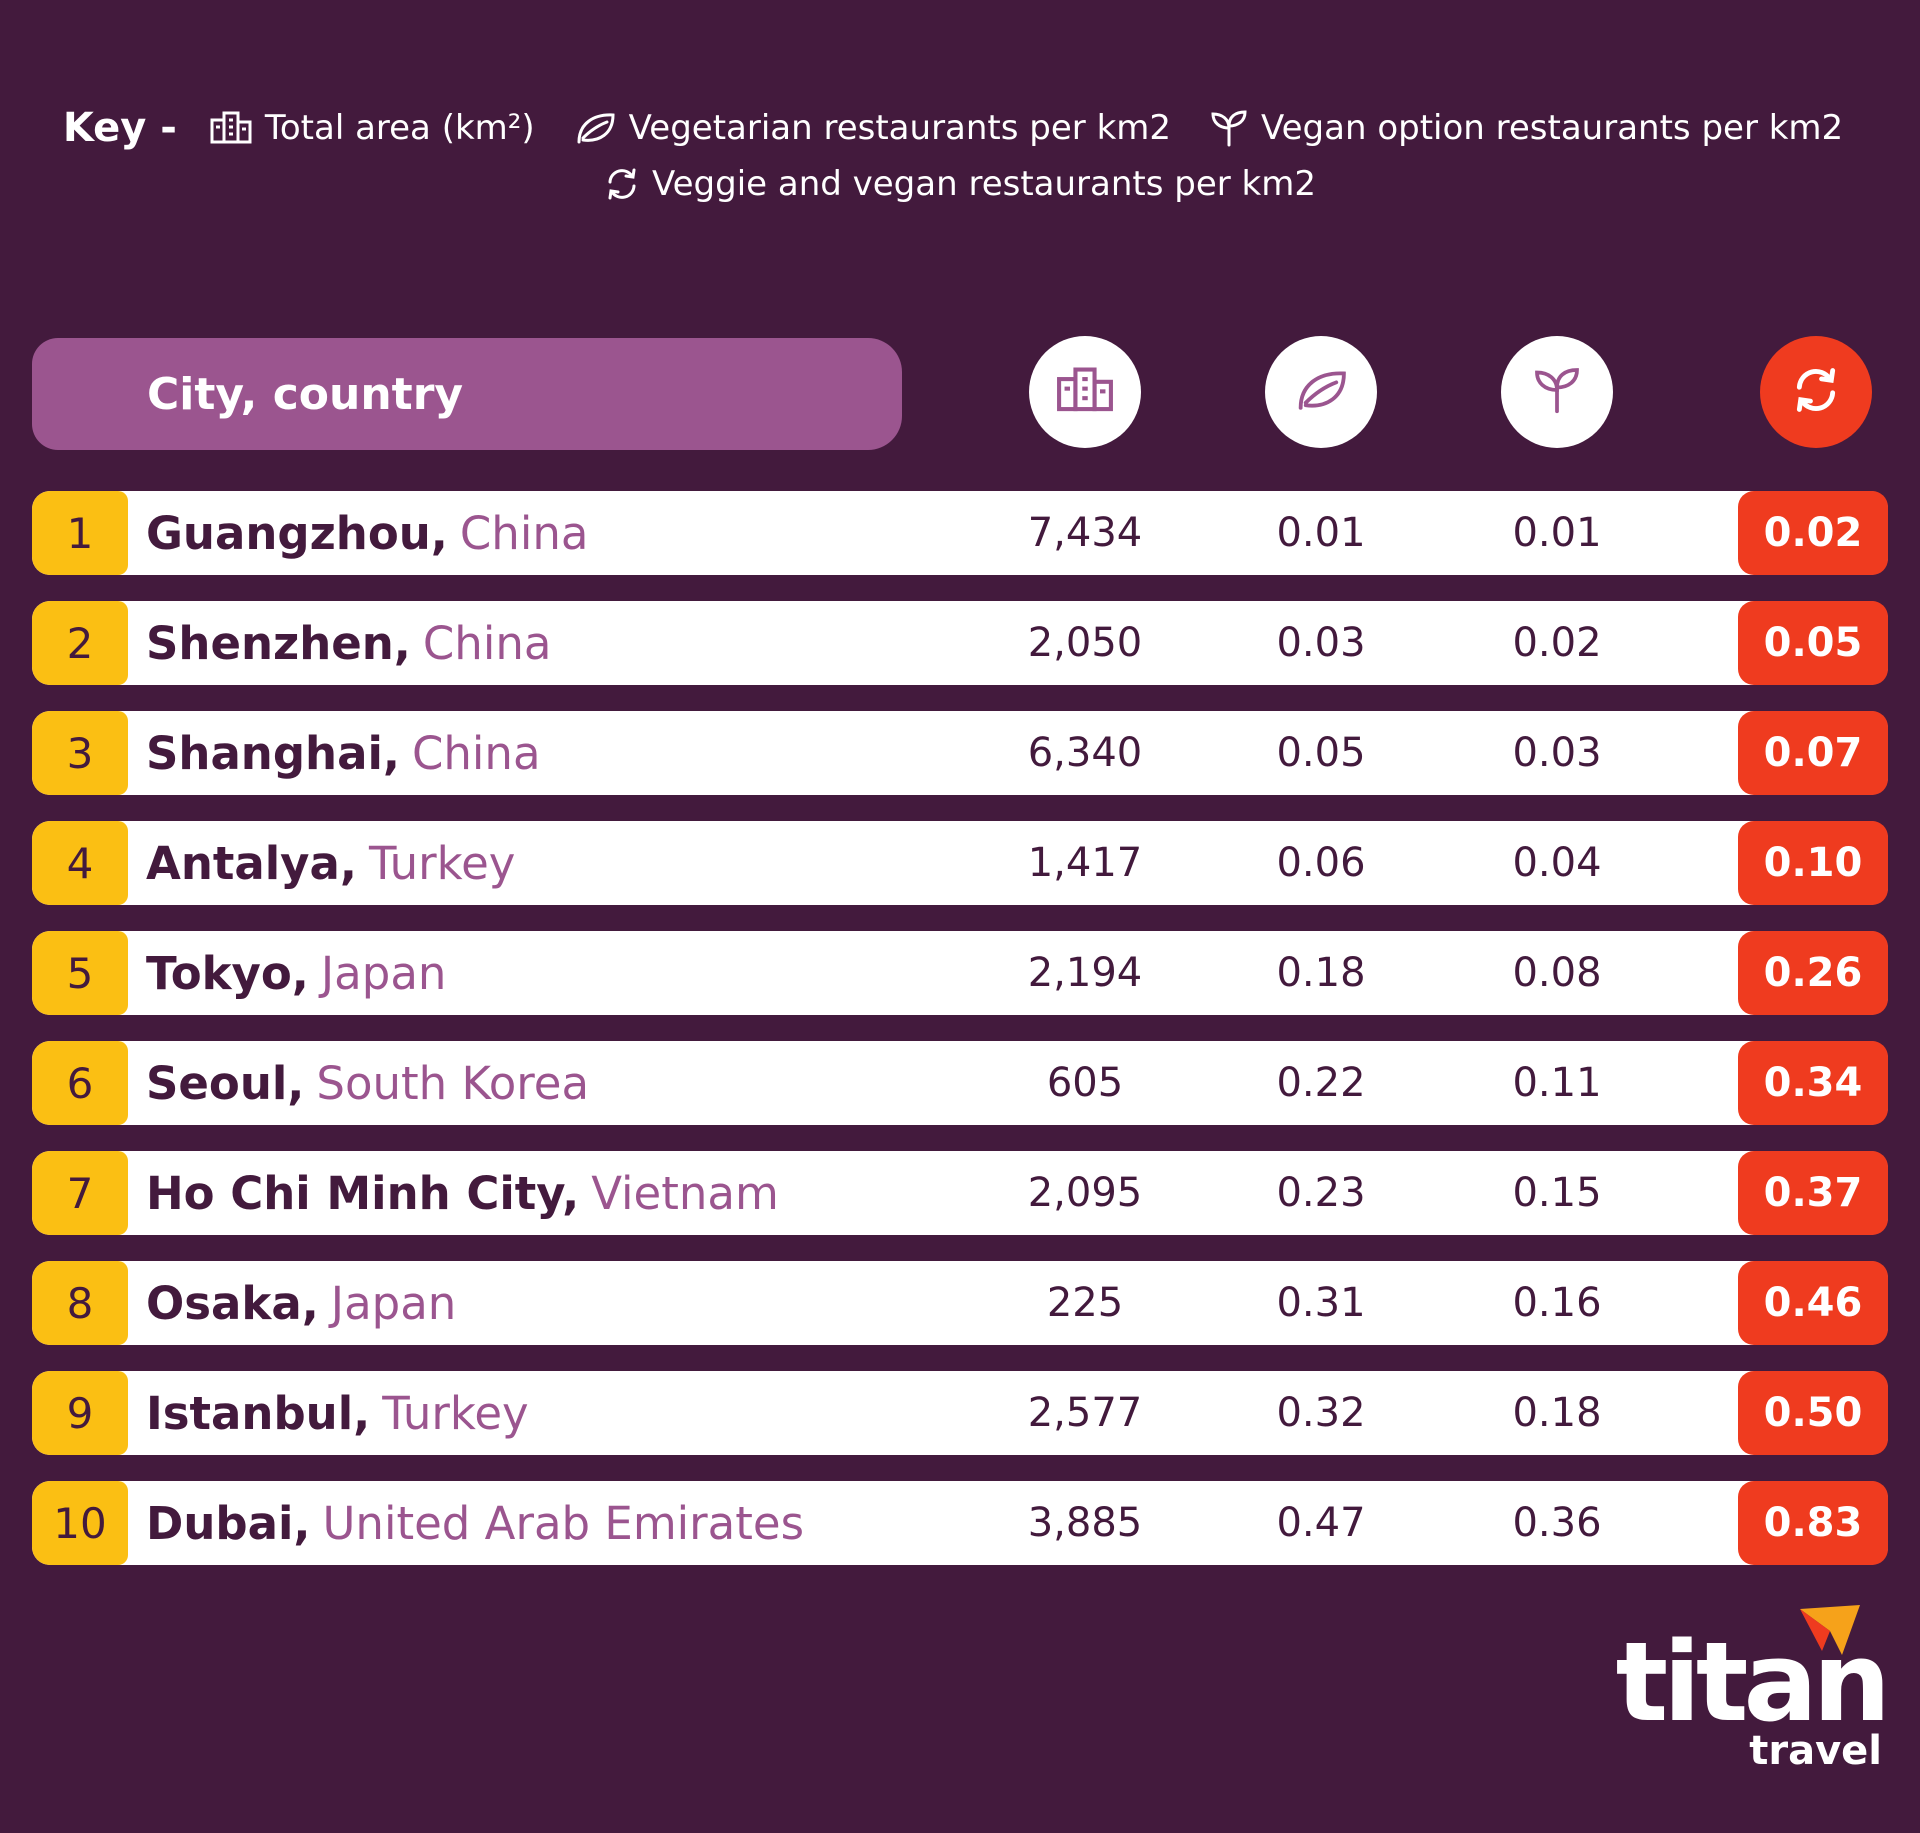  I want to click on vegetarian-value: 0.18, so click(1321, 973).